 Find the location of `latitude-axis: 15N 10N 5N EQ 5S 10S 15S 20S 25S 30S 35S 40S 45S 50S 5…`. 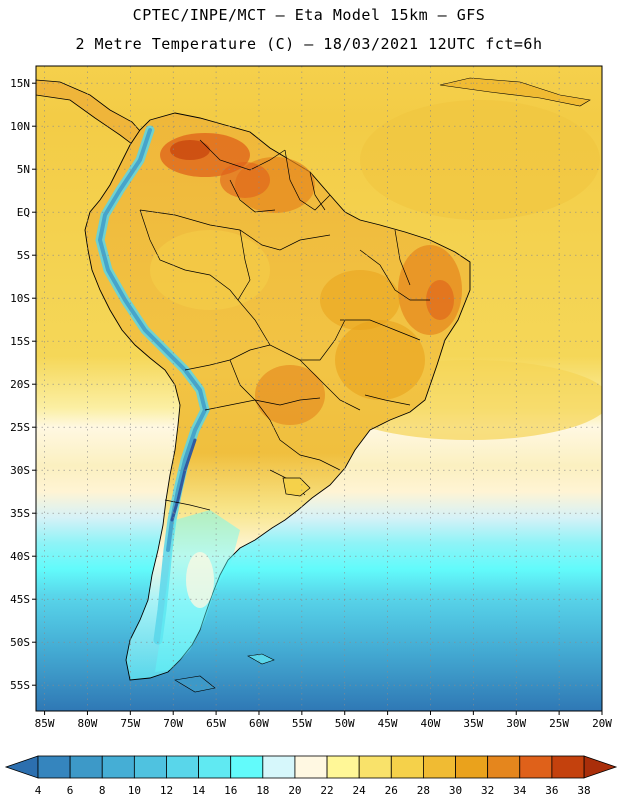

latitude-axis: 15N 10N 5N EQ 5S 10S 15S 20S 25S 30S 35S 40S 45S 50S 5… is located at coordinates (23, 384).